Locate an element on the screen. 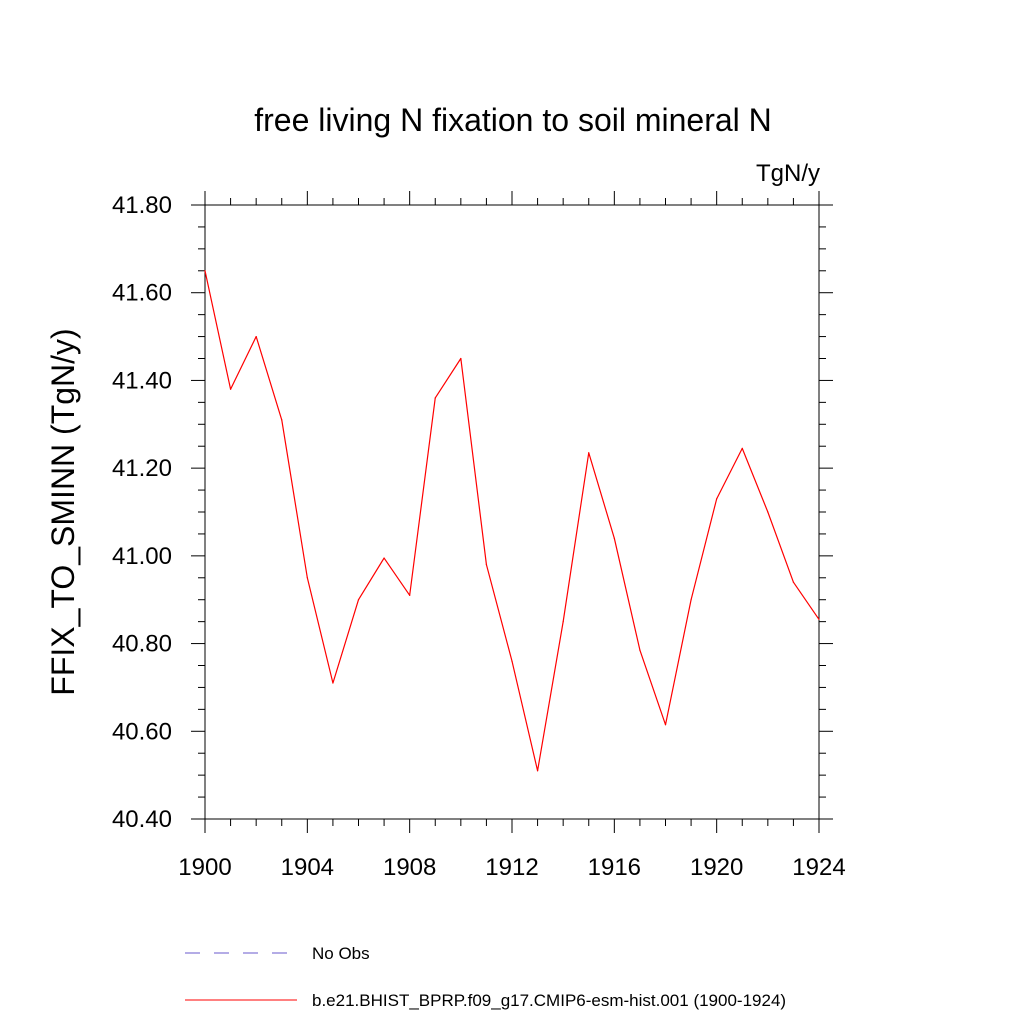  y-tick-label: 41.20 is located at coordinates (142, 468).